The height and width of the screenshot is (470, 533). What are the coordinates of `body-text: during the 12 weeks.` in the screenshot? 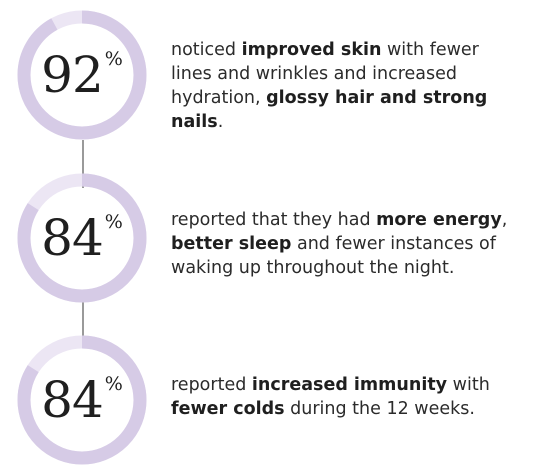 It's located at (379, 409).